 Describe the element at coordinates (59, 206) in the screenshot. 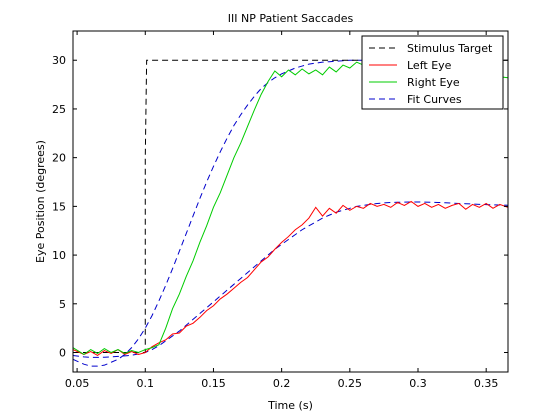

I see `y-tick-label: 15` at that location.